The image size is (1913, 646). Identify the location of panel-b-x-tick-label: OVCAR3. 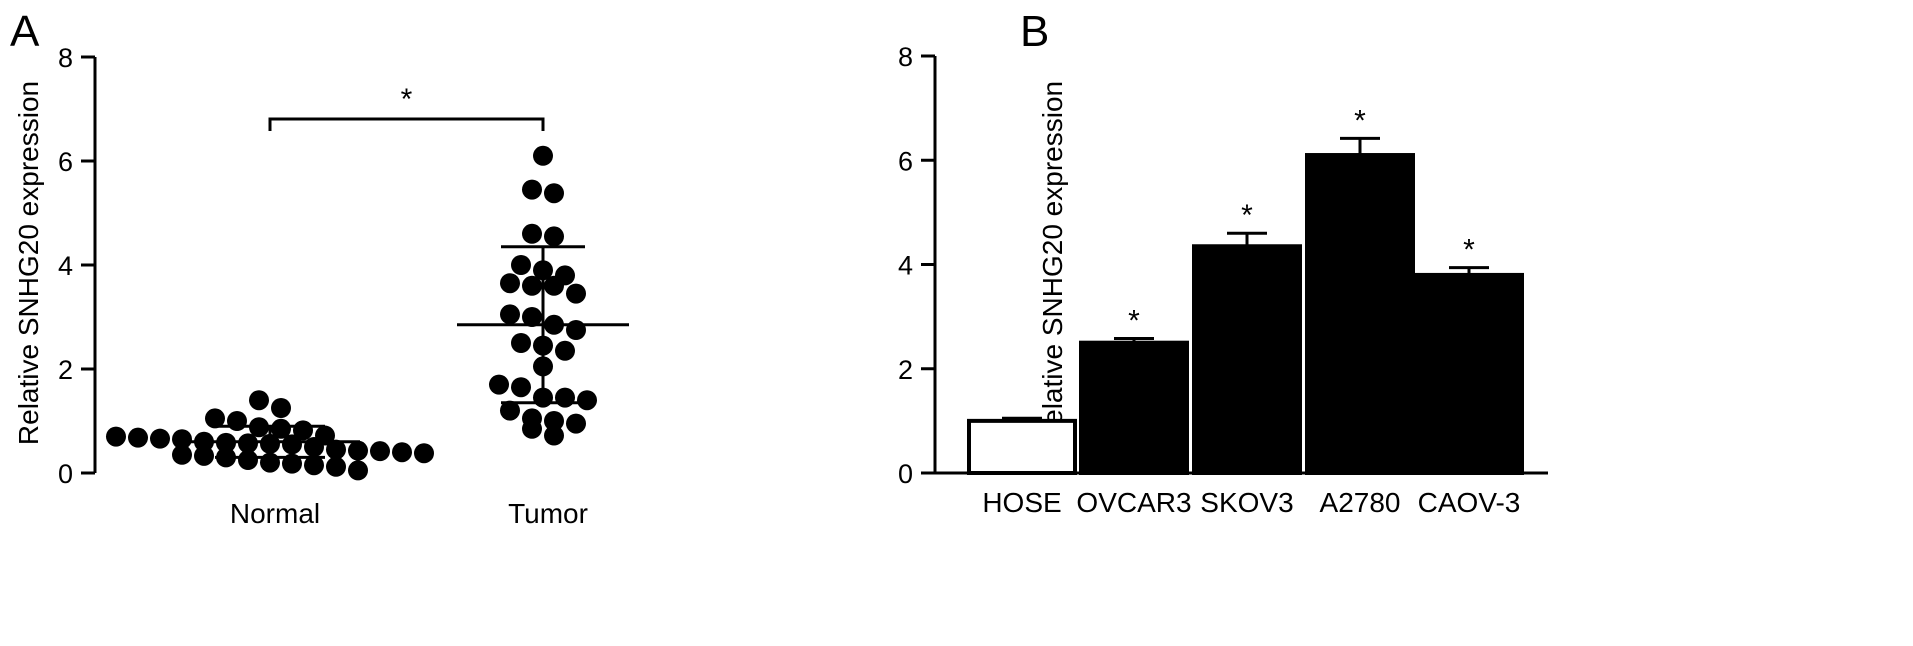
(1133, 502).